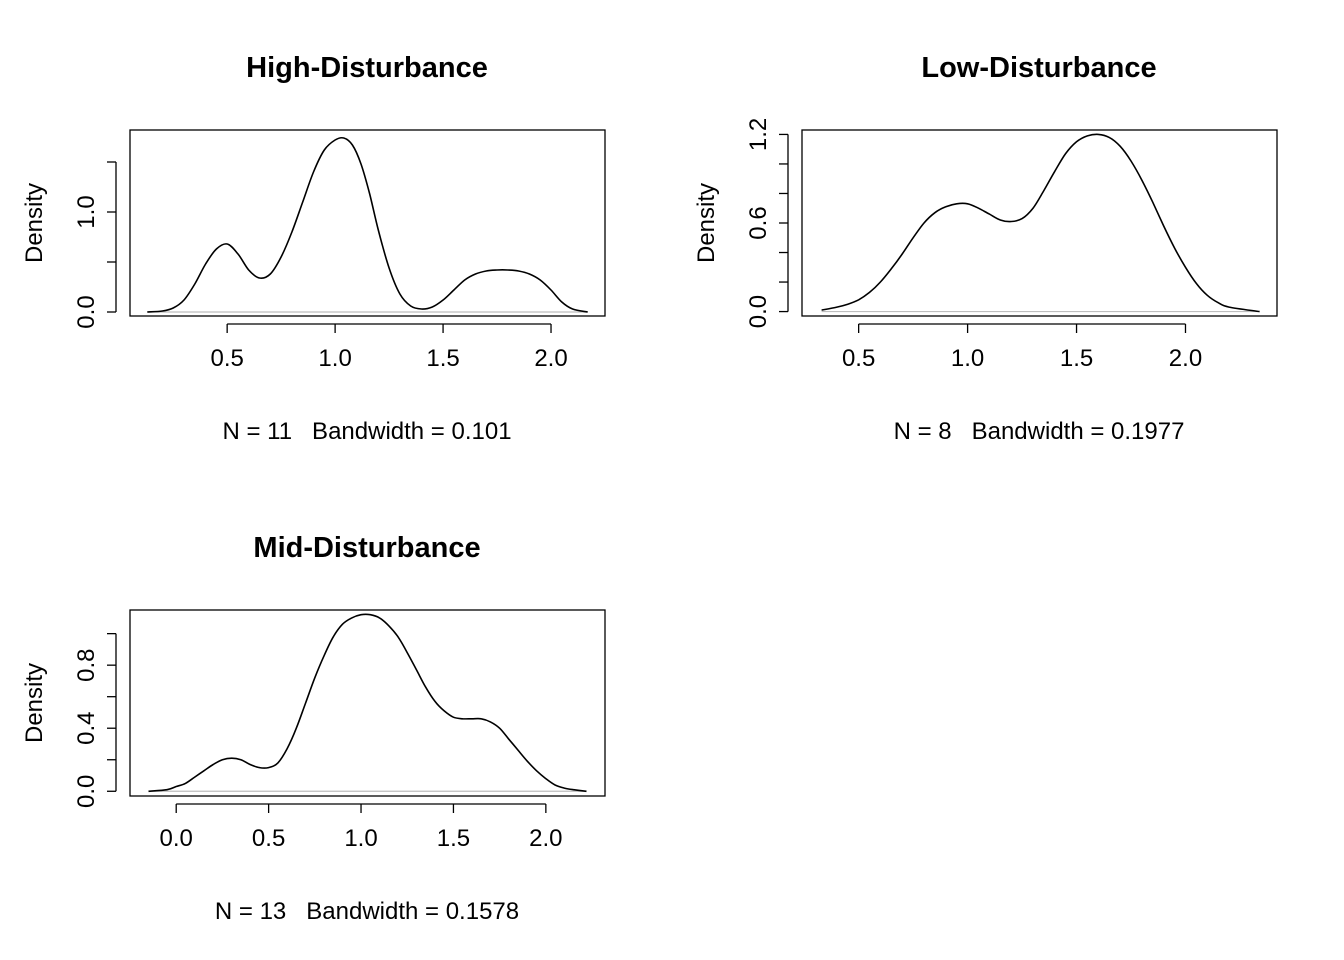 This screenshot has height=960, width=1344. I want to click on axes: 0.0 0.5 1.0 1.5 2.0 0.0 0.4 0.8, so click(318, 742).